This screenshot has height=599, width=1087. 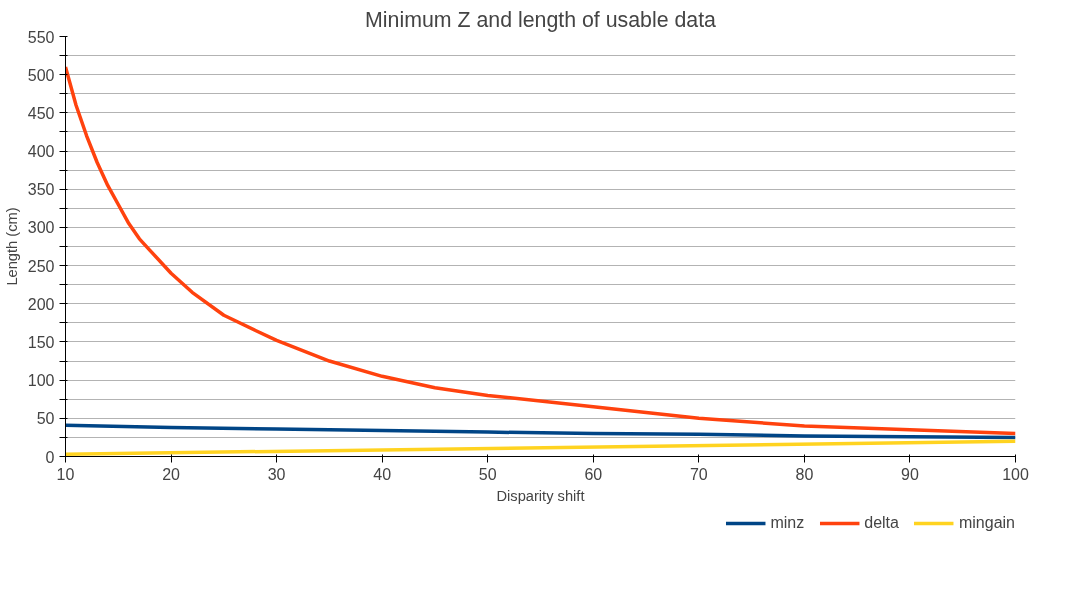 I want to click on x-tick-label: 60, so click(x=593, y=474).